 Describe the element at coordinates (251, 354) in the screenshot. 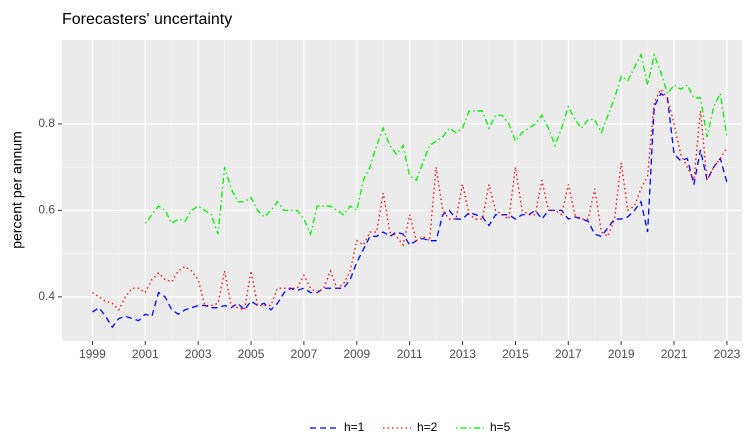

I see `x-tick-label: 2005` at that location.